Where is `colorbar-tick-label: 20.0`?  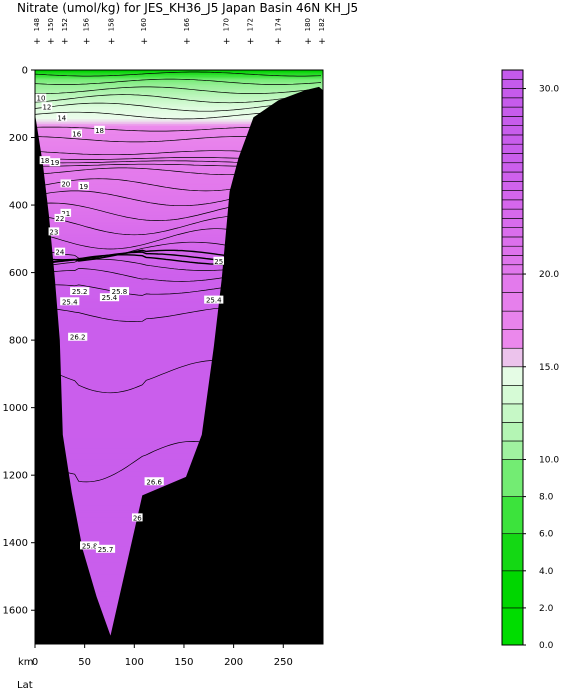 colorbar-tick-label: 20.0 is located at coordinates (549, 275).